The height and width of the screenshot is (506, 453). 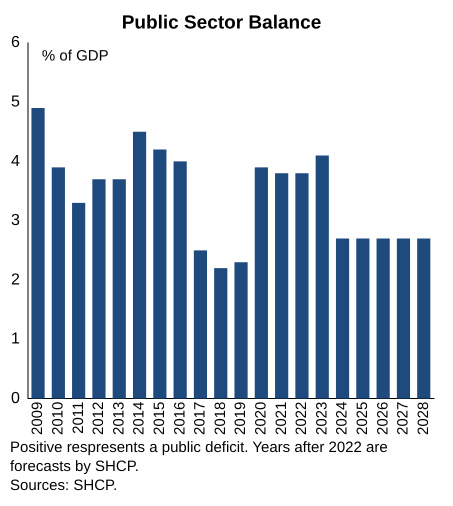 What do you see at coordinates (281, 419) in the screenshot?
I see `x-tick-label: 2021` at bounding box center [281, 419].